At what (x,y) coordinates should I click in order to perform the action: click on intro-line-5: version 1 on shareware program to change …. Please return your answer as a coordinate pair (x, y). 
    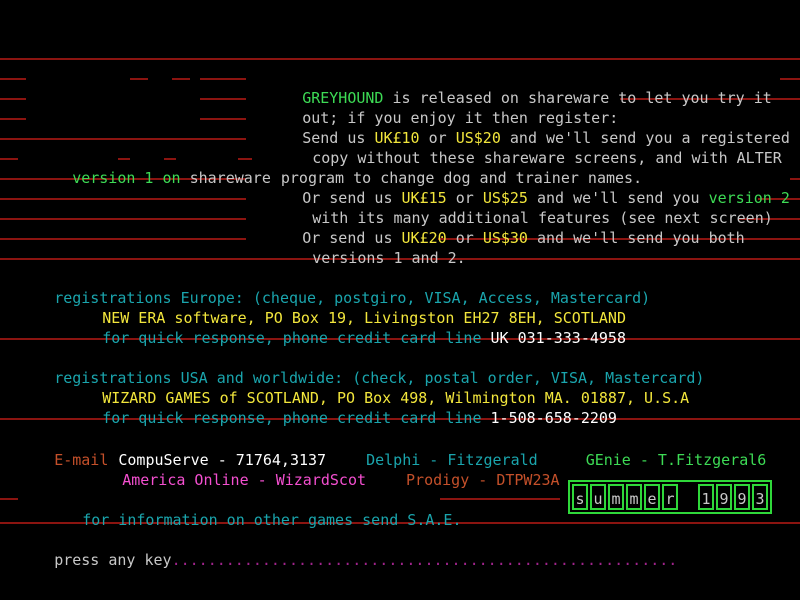
    Looking at the image, I should click on (400, 167).